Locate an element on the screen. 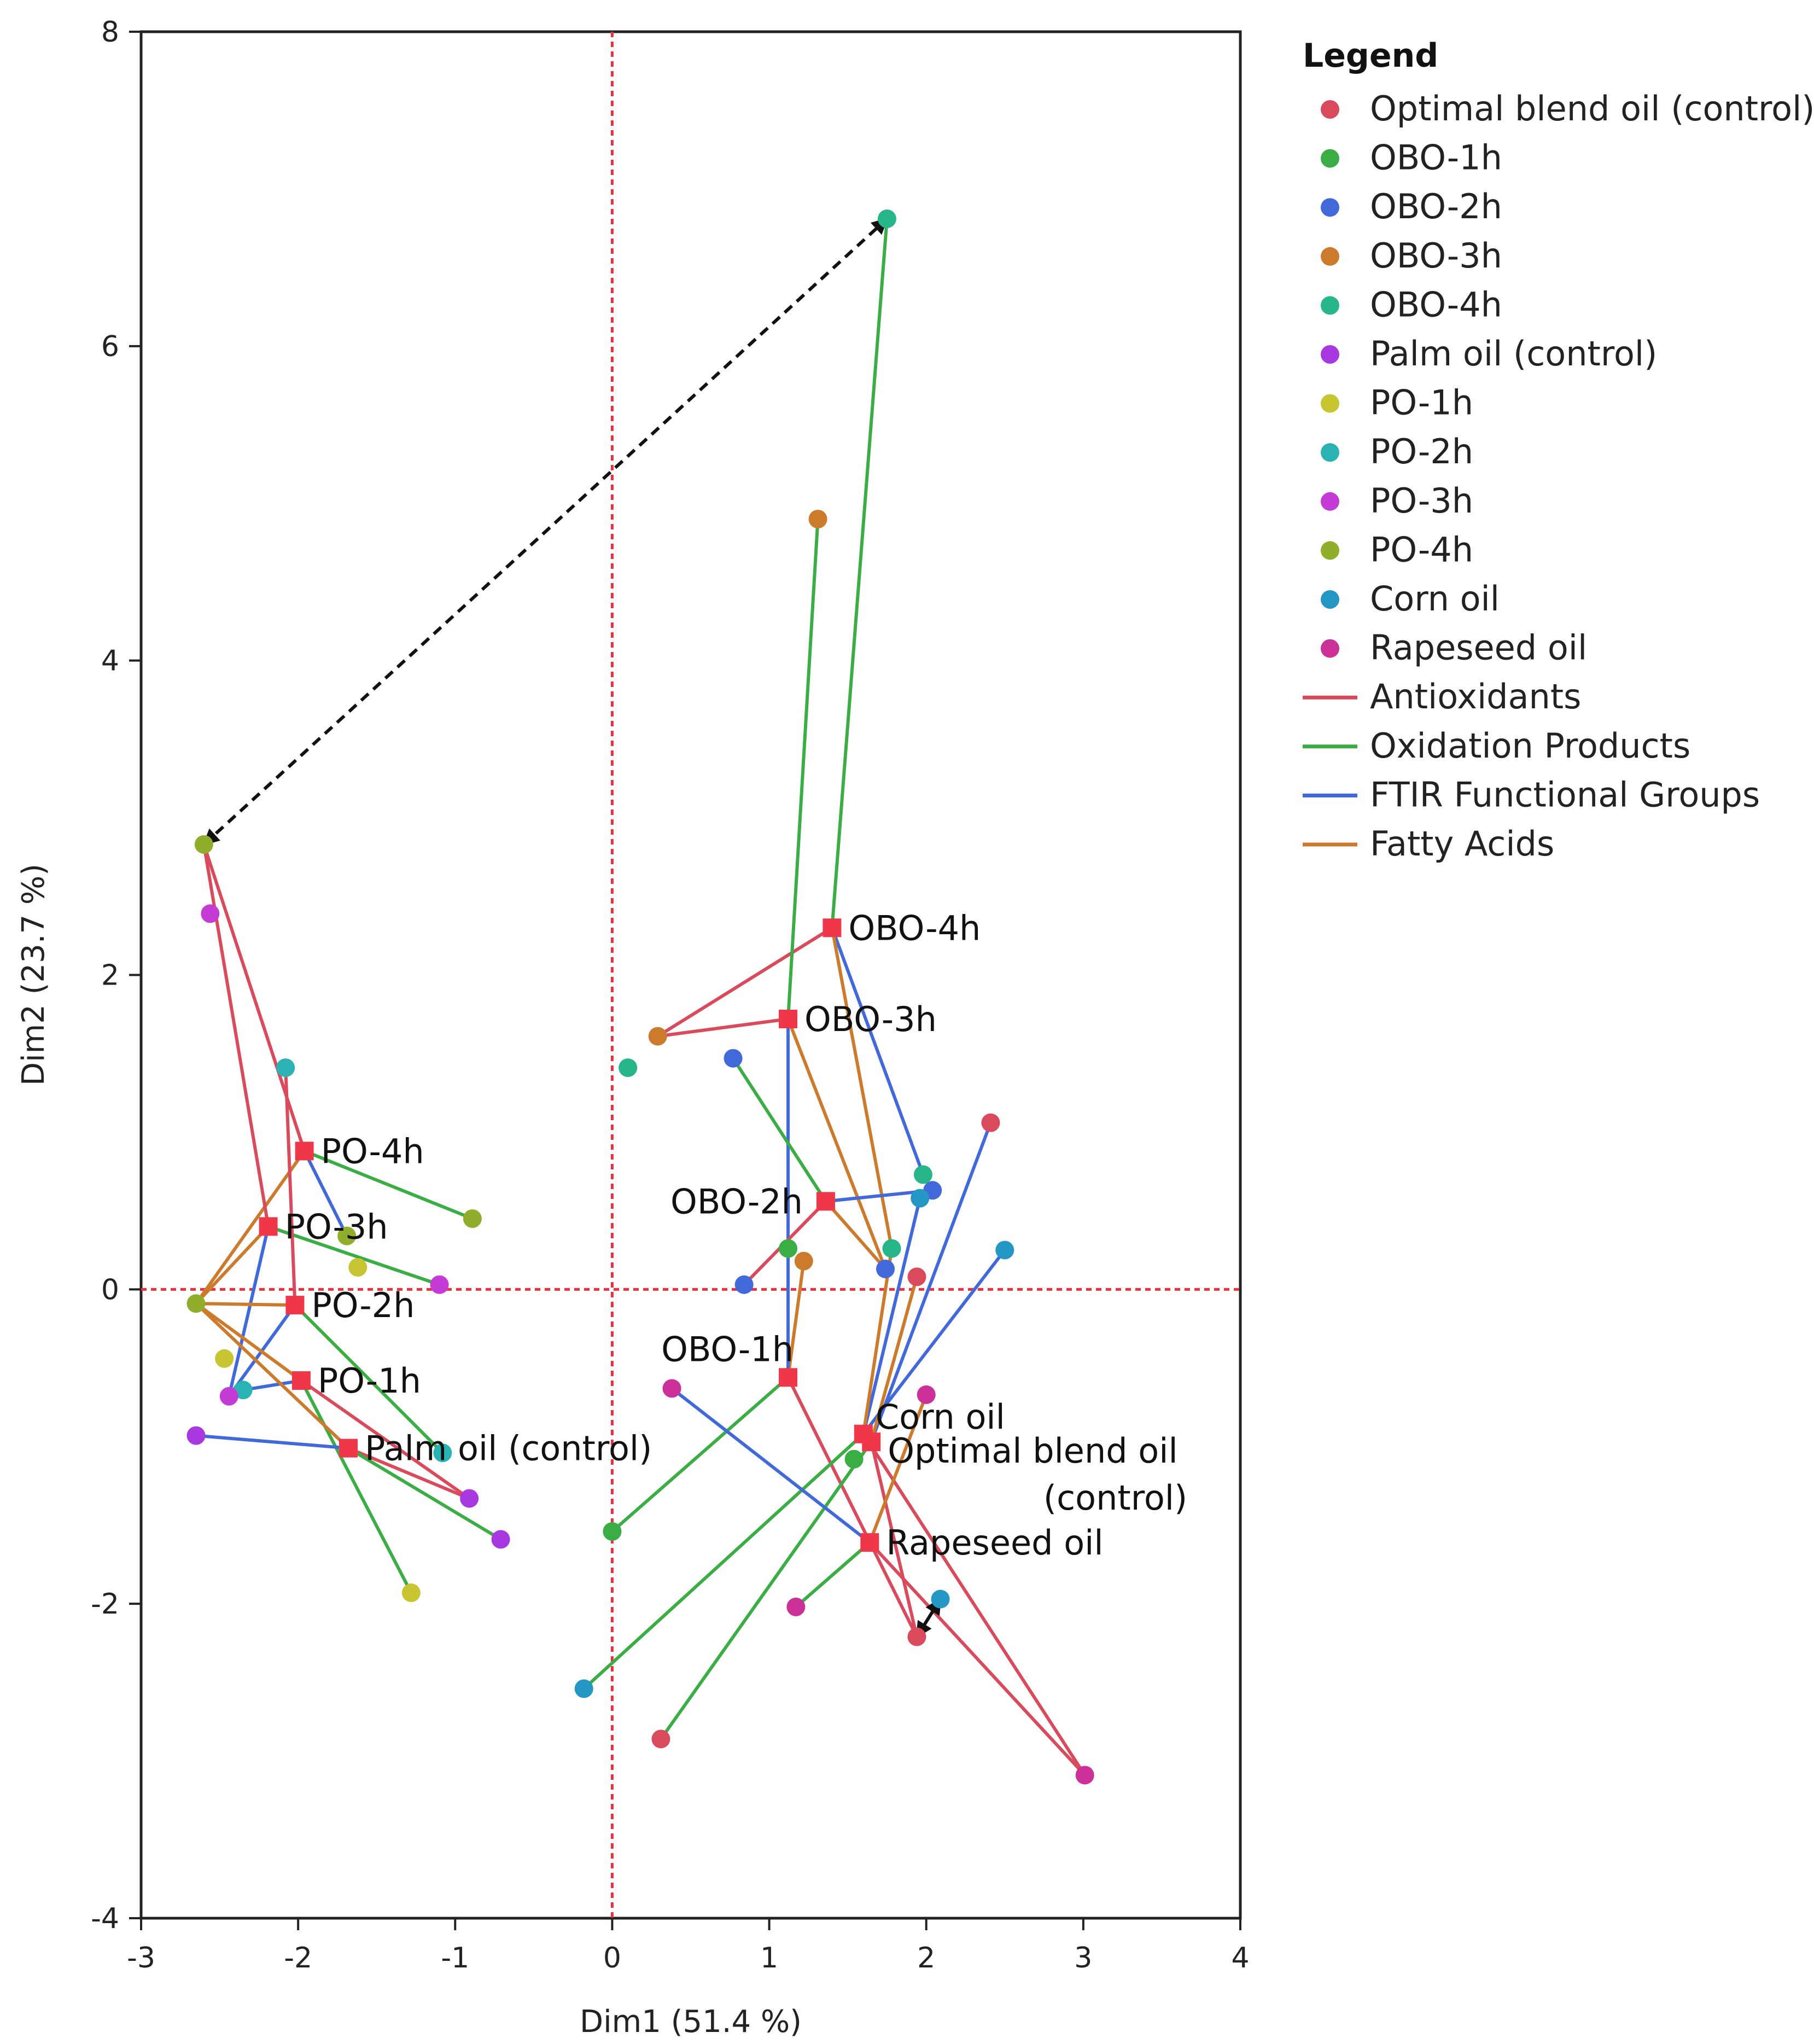 Image resolution: width=1814 pixels, height=2044 pixels. center-marker-obo-3h is located at coordinates (788, 1018).